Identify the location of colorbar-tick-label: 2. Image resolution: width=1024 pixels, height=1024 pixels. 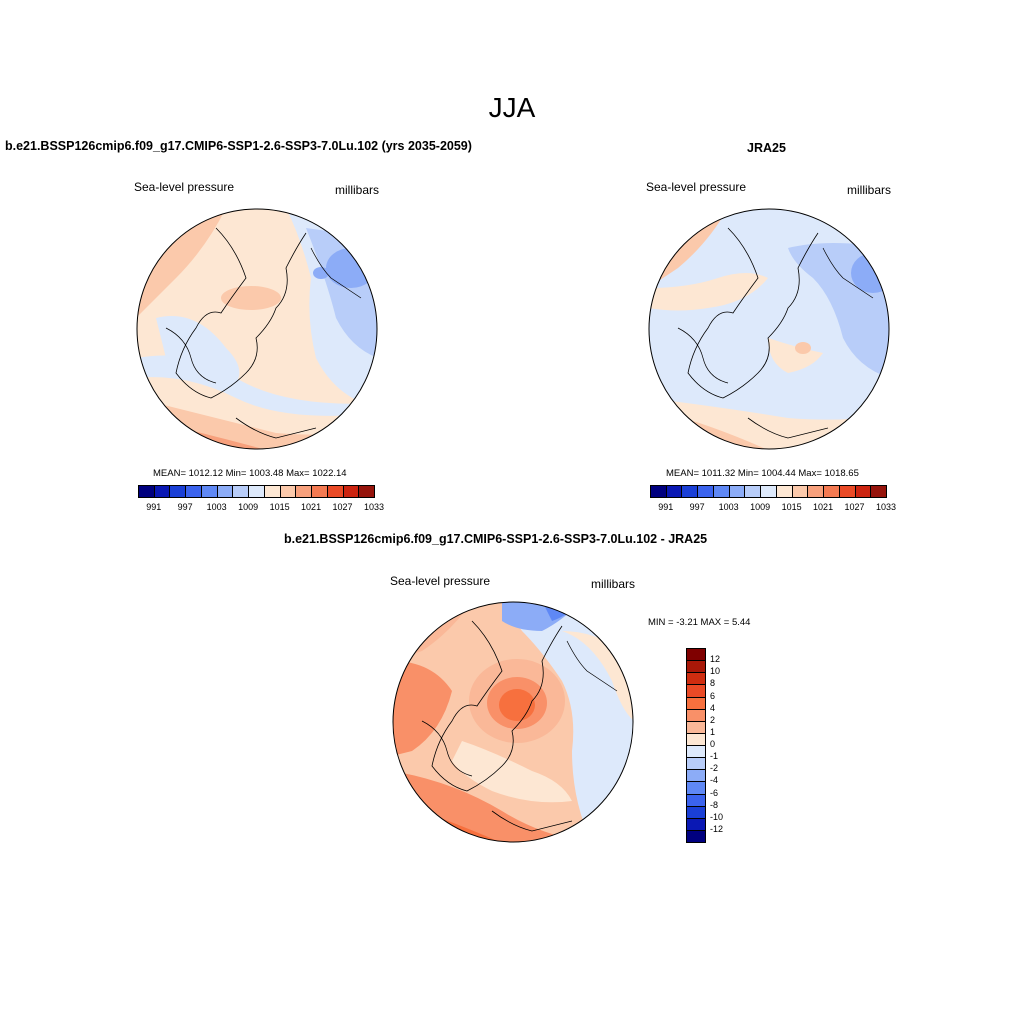
(713, 719).